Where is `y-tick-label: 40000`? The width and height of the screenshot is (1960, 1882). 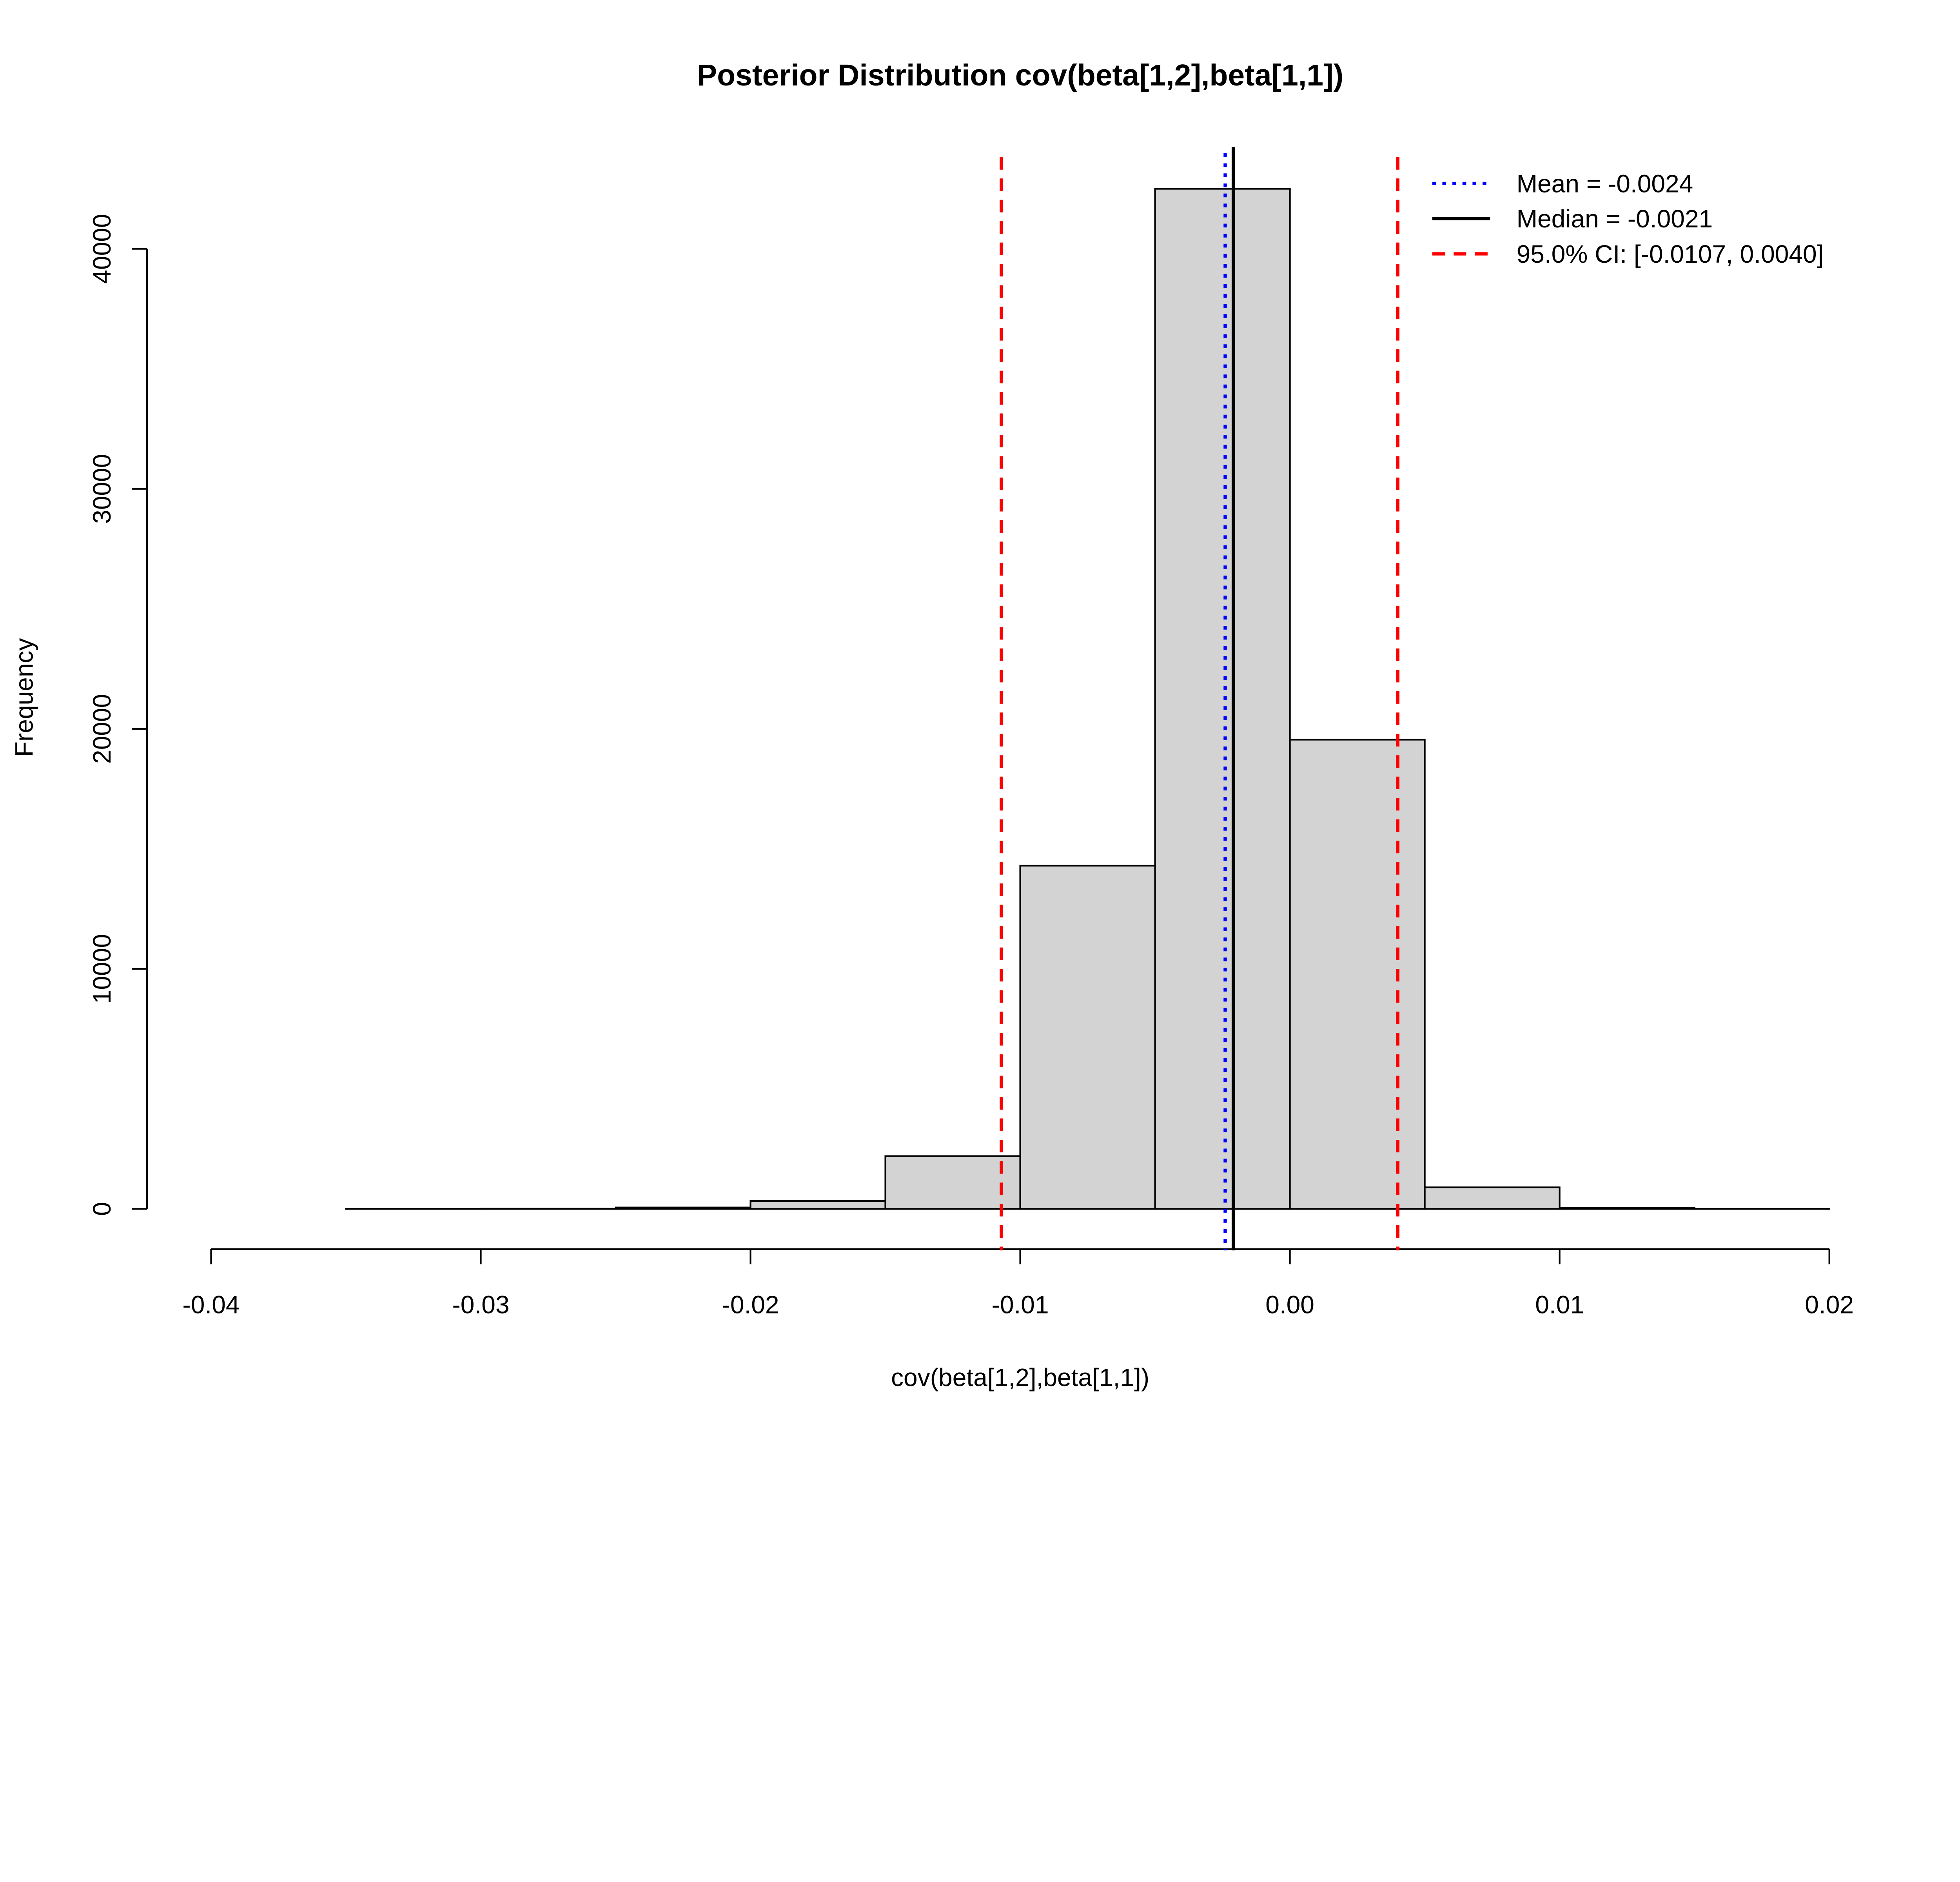
y-tick-label: 40000 is located at coordinates (102, 248).